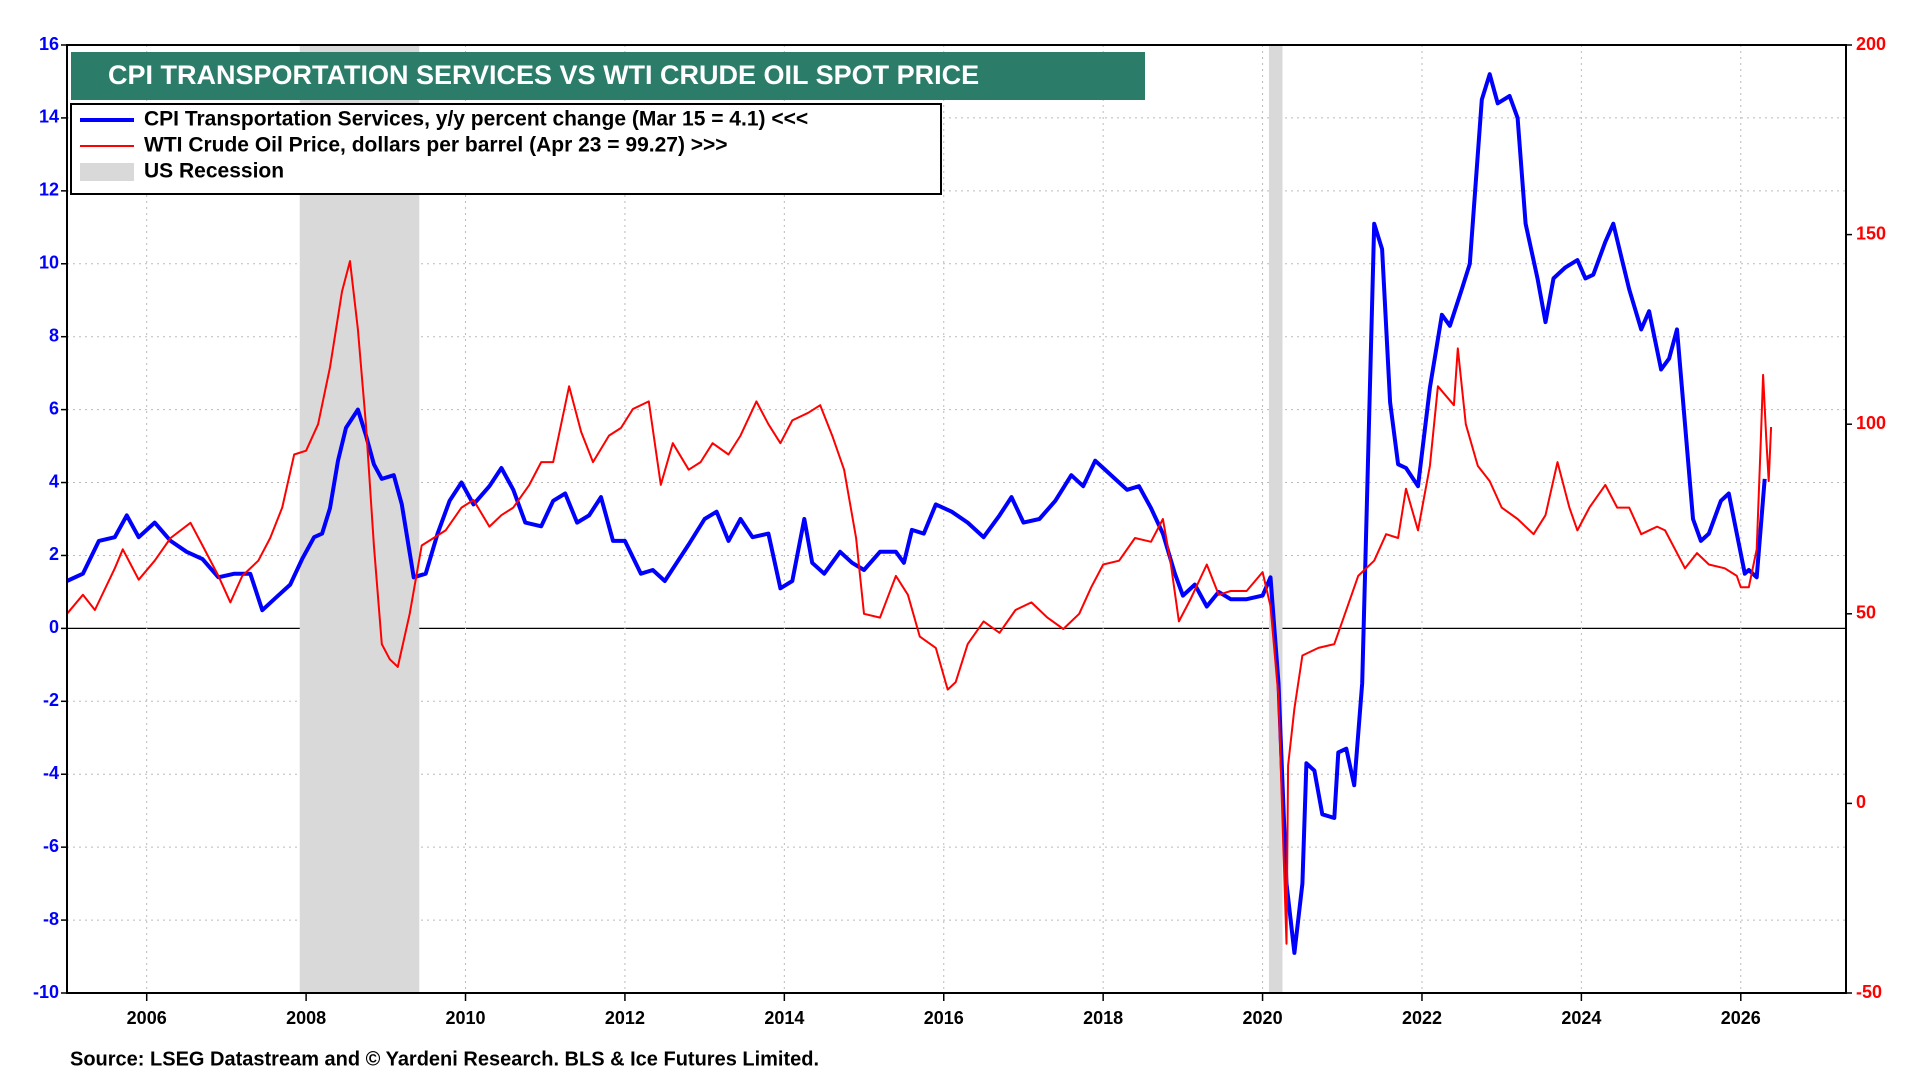  What do you see at coordinates (51, 919) in the screenshot?
I see `y-tick-label: -8` at bounding box center [51, 919].